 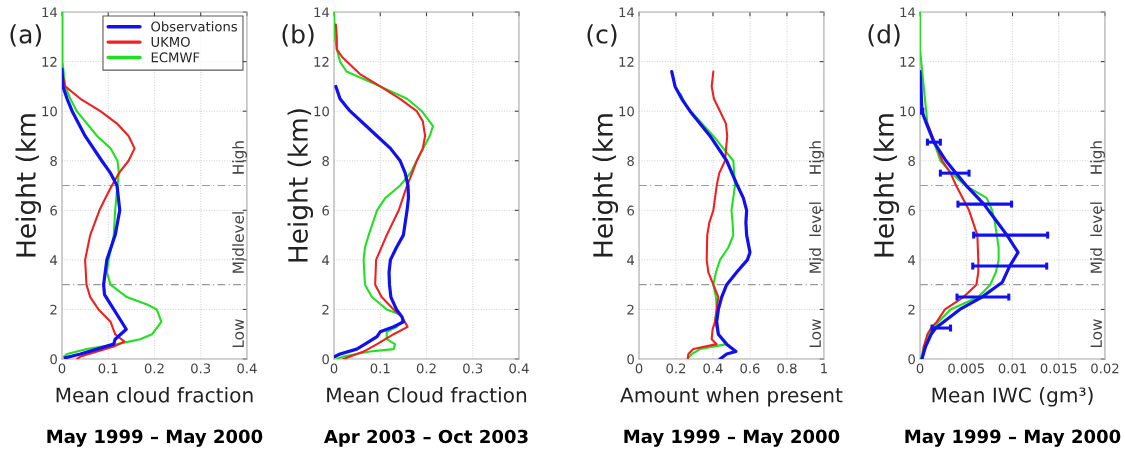 What do you see at coordinates (824, 368) in the screenshot?
I see `x-tick-label: 1` at bounding box center [824, 368].